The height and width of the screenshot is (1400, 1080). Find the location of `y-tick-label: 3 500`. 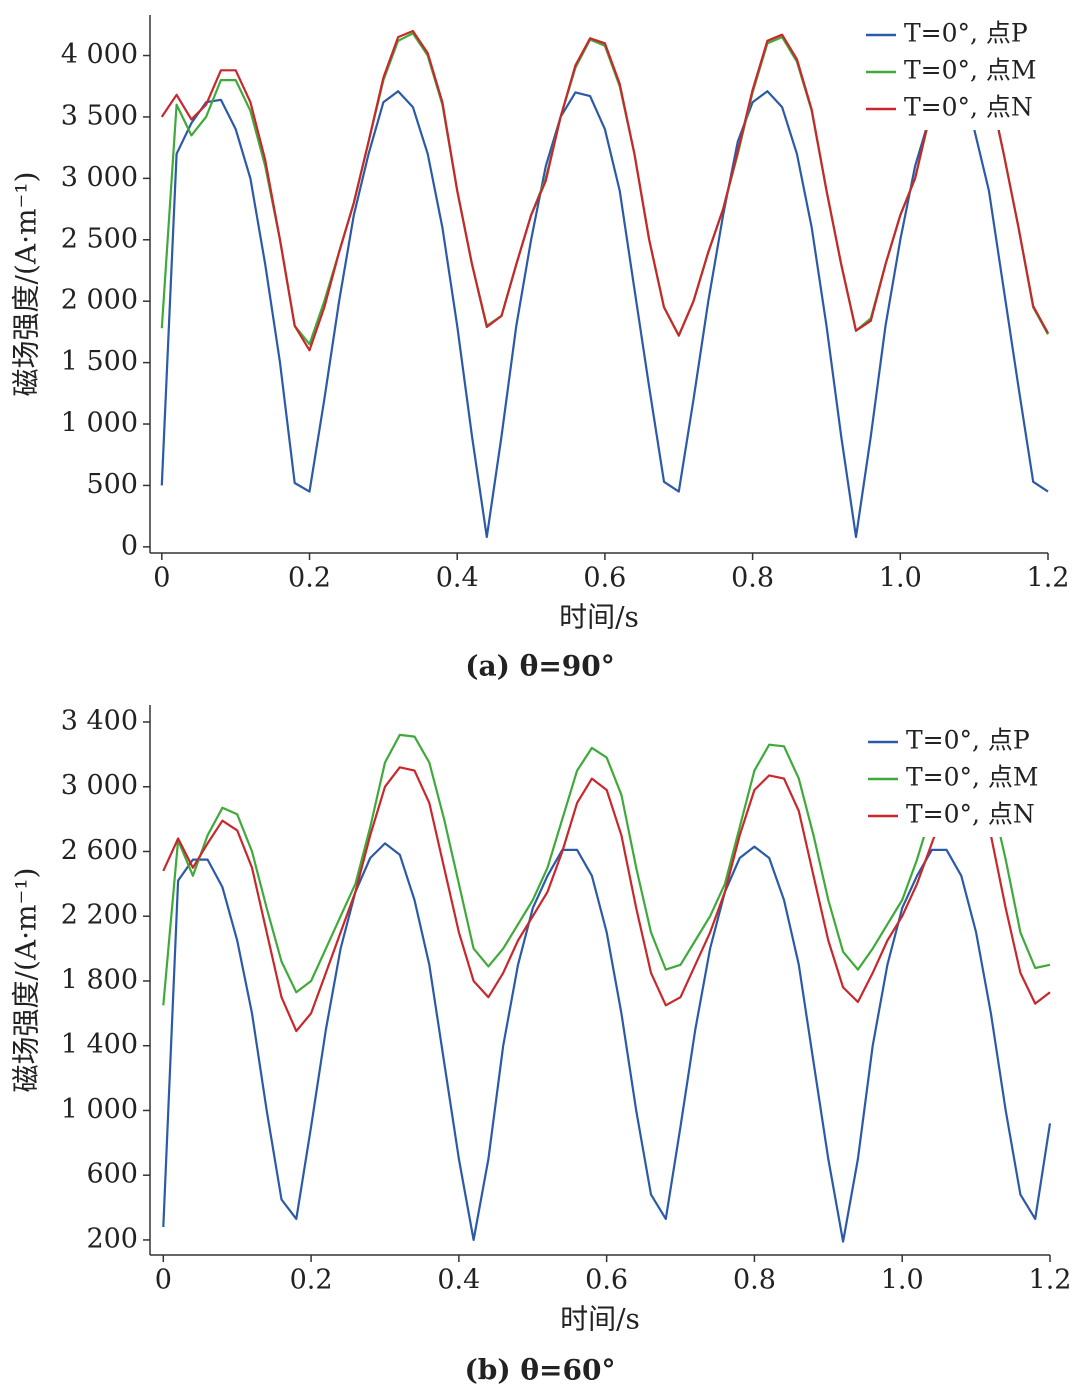

y-tick-label: 3 500 is located at coordinates (99, 115).